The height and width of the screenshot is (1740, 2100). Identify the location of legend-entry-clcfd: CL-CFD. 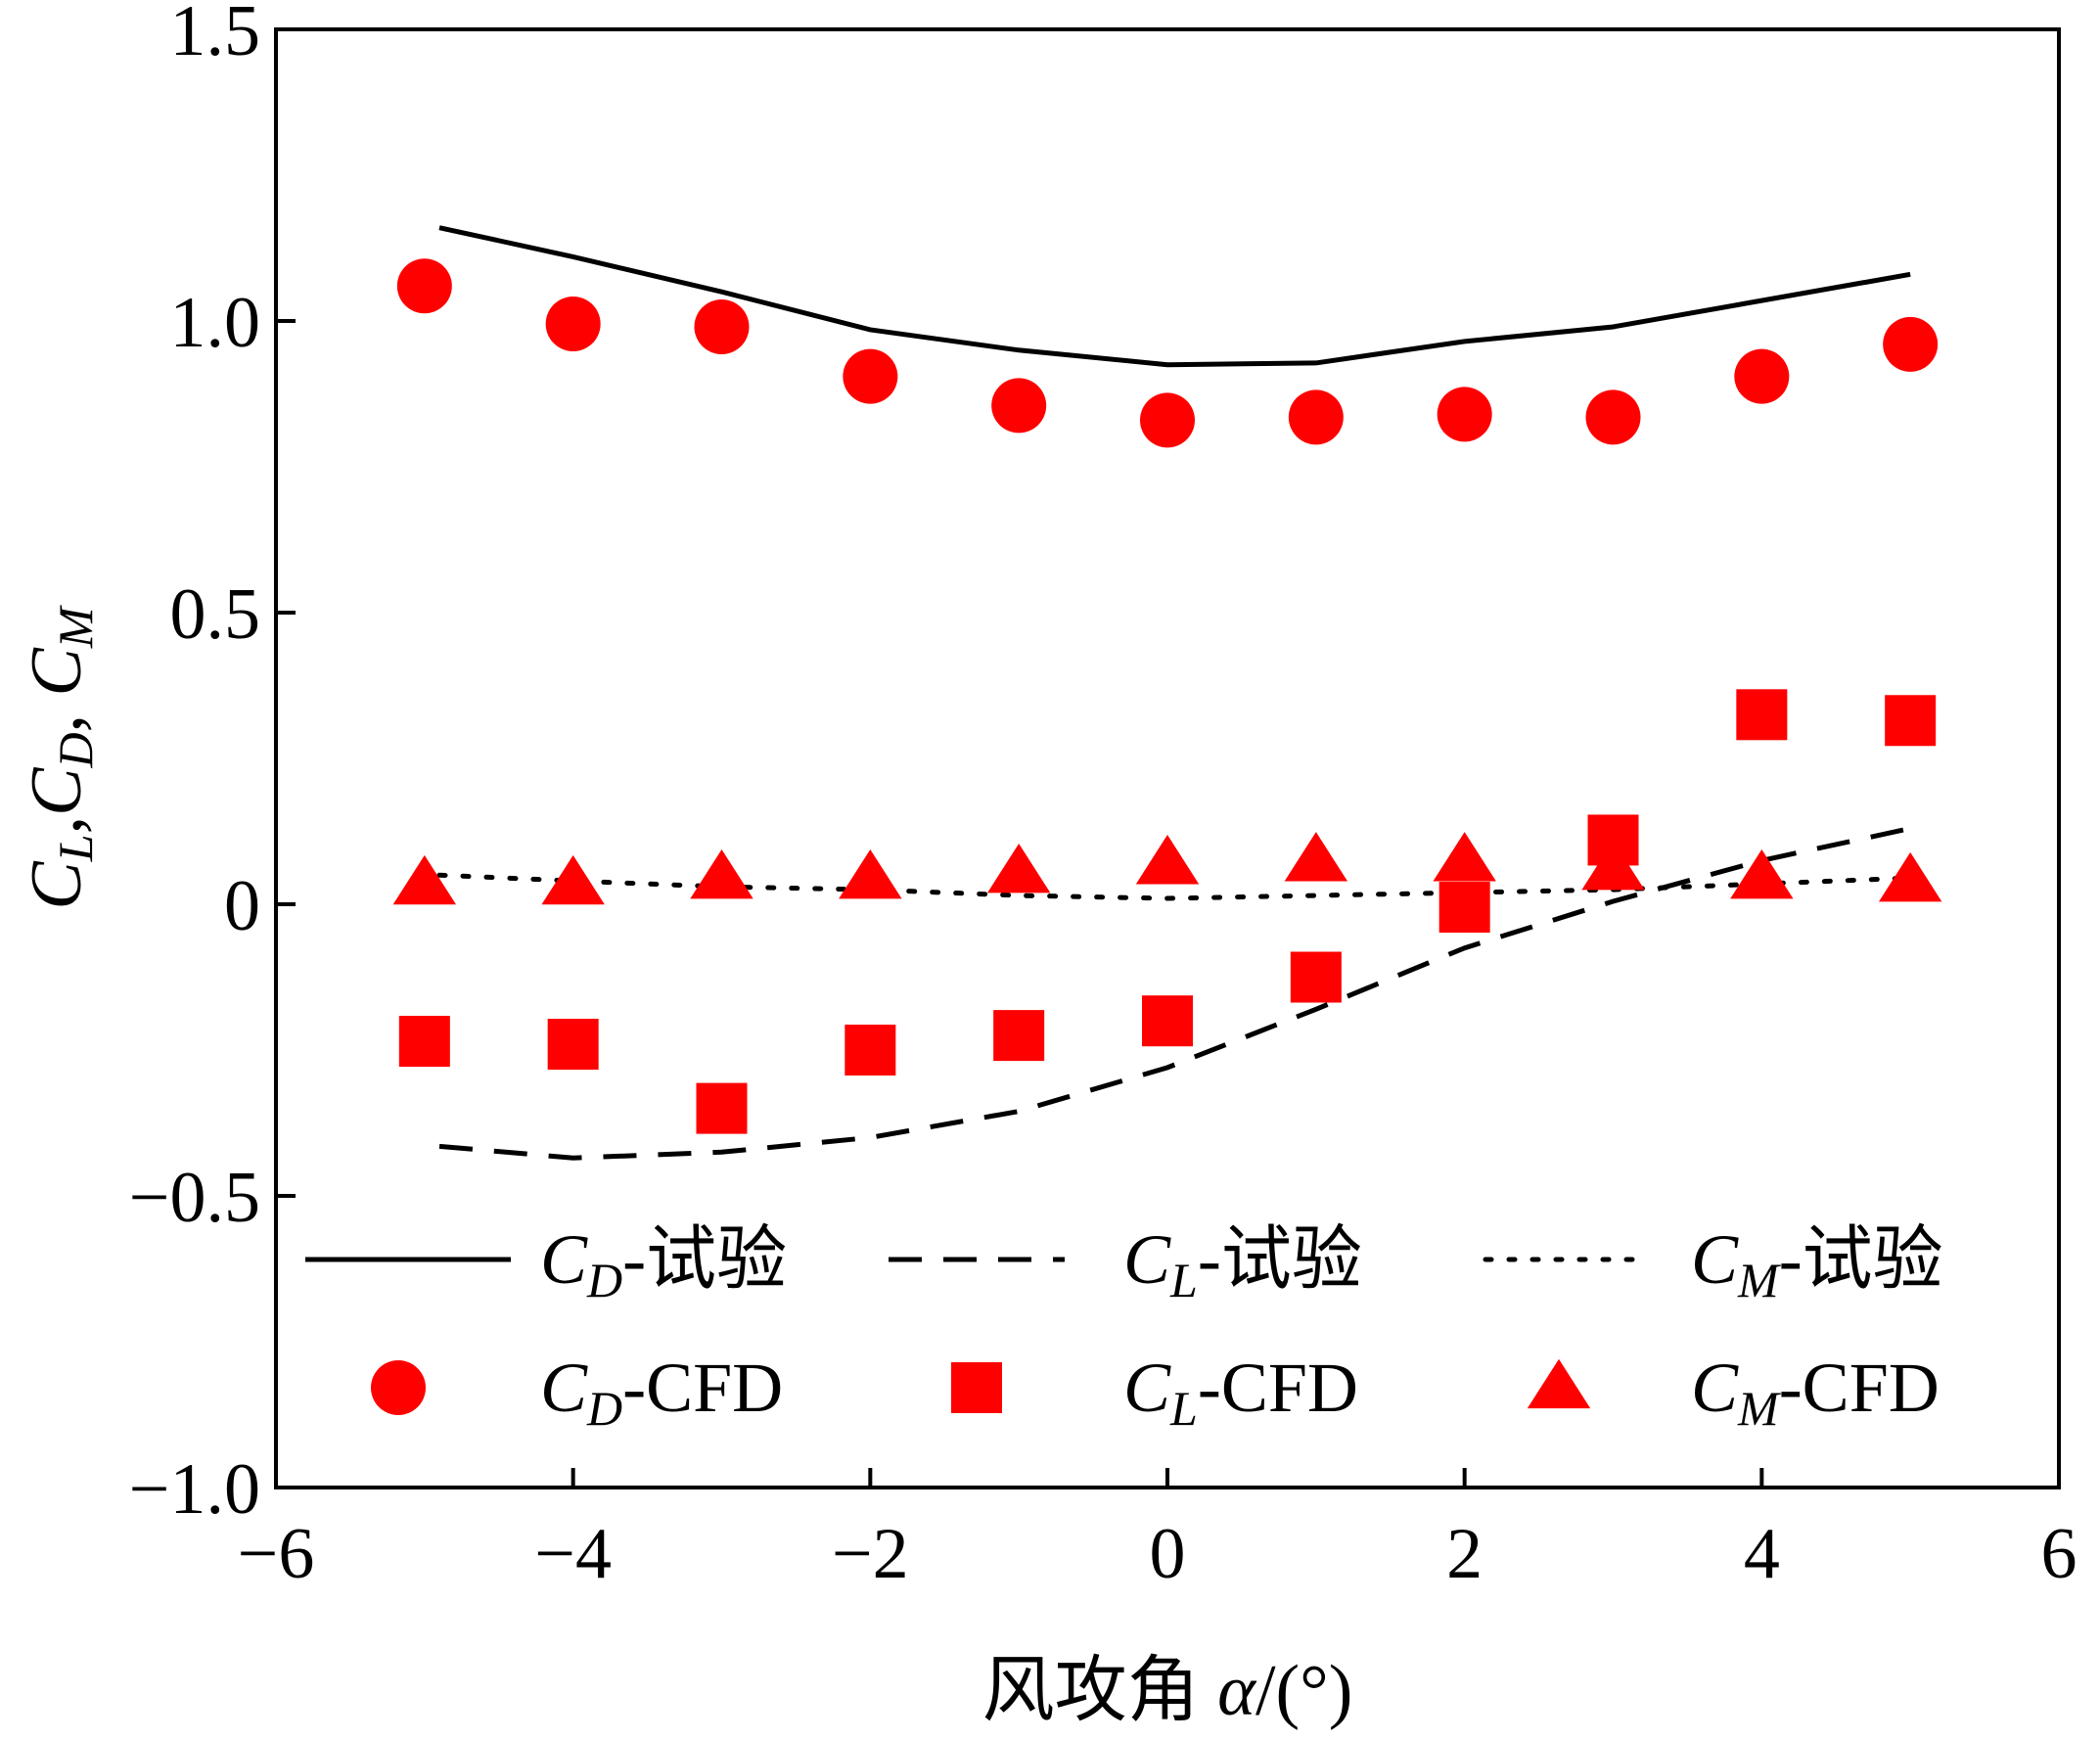
(1154, 1392).